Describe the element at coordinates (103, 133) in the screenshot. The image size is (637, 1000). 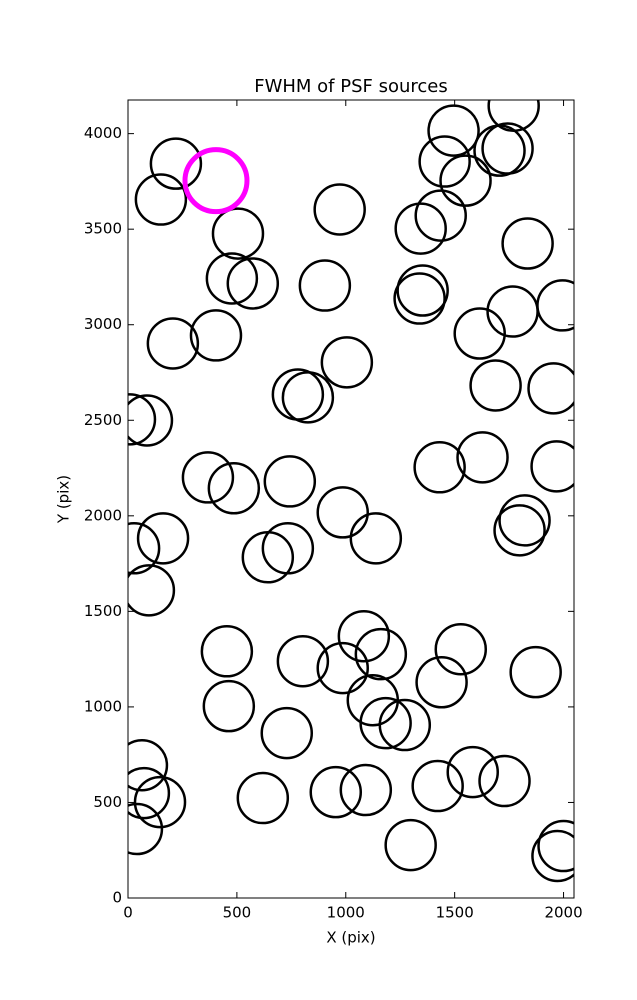
I see `y-tick-label: 4000` at that location.